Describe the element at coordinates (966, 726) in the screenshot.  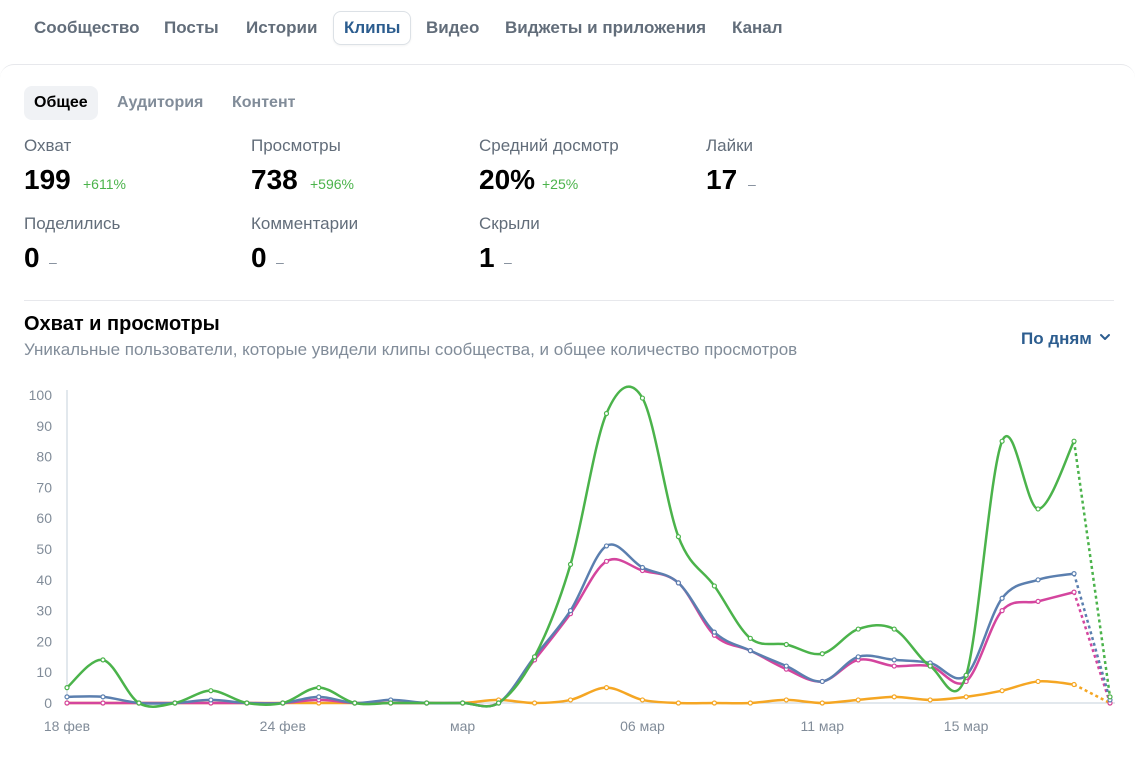
I see `x-tick-label: 15 мар` at that location.